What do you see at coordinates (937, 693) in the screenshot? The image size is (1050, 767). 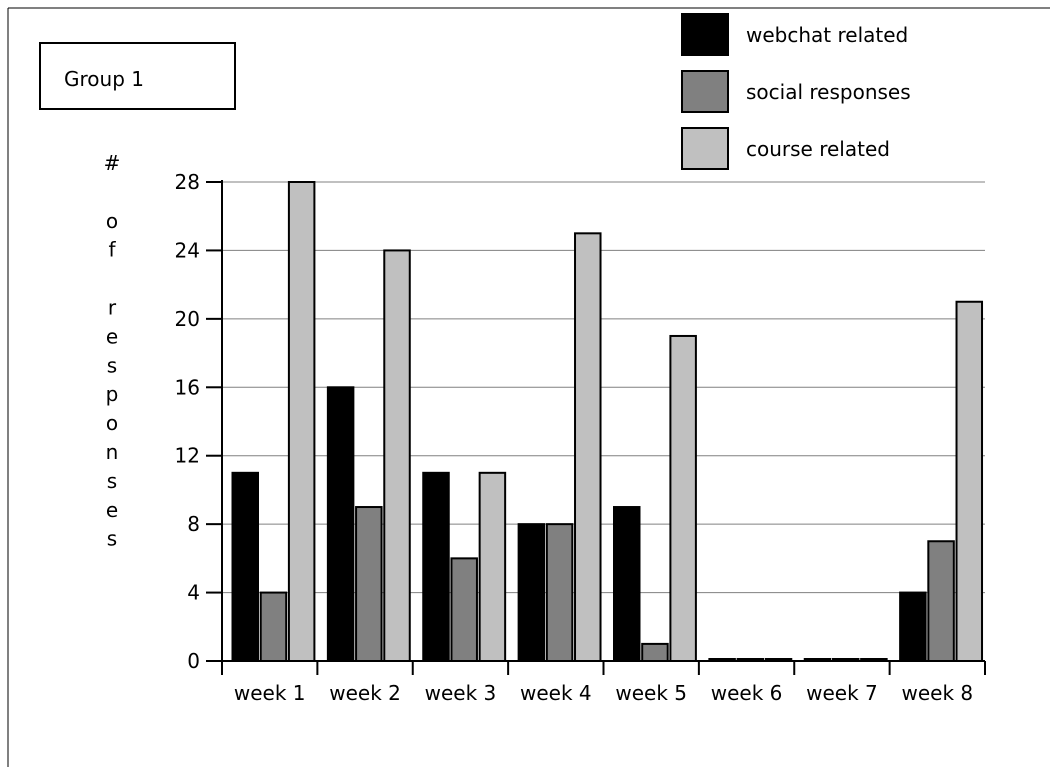 I see `x-tick-label: week 8` at bounding box center [937, 693].